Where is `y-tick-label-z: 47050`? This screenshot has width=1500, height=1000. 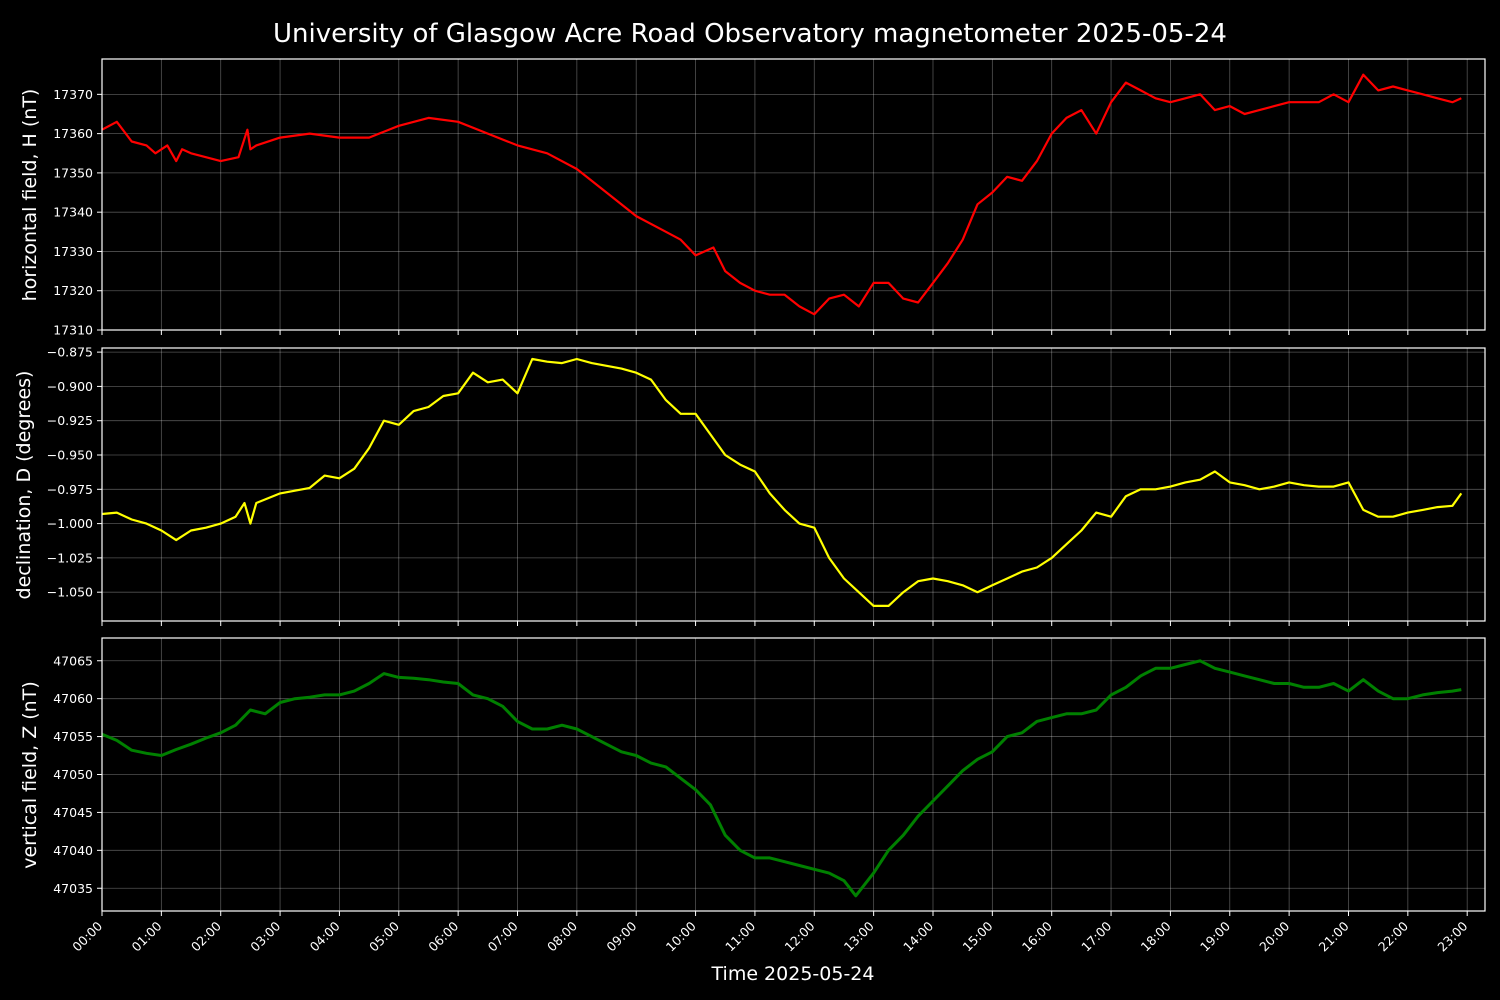 y-tick-label-z: 47050 is located at coordinates (73, 774).